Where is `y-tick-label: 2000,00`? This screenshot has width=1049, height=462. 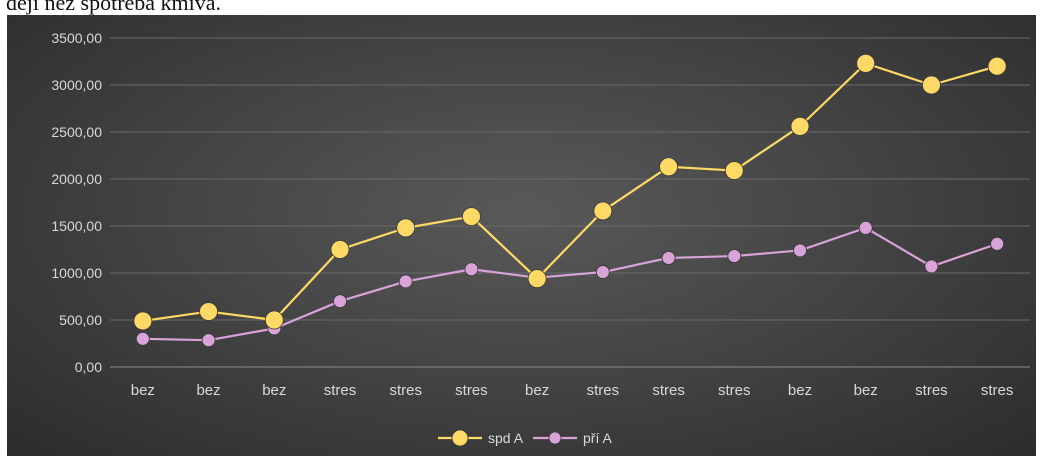
y-tick-label: 2000,00 is located at coordinates (76, 179).